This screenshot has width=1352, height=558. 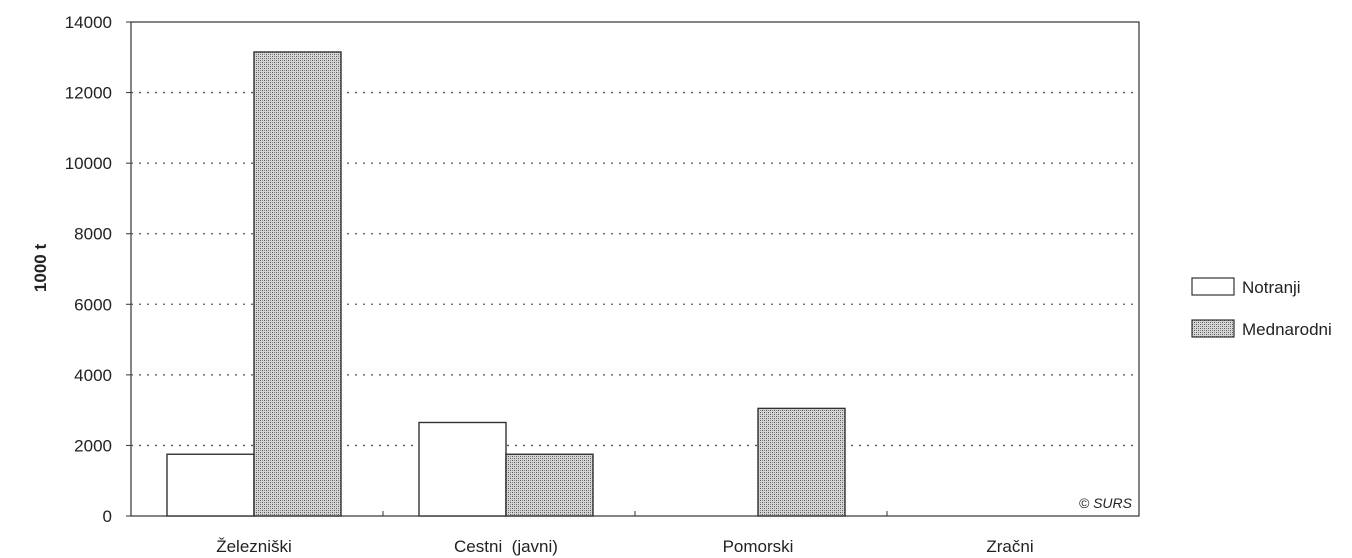 What do you see at coordinates (88, 22) in the screenshot?
I see `y-tick-label: 14000` at bounding box center [88, 22].